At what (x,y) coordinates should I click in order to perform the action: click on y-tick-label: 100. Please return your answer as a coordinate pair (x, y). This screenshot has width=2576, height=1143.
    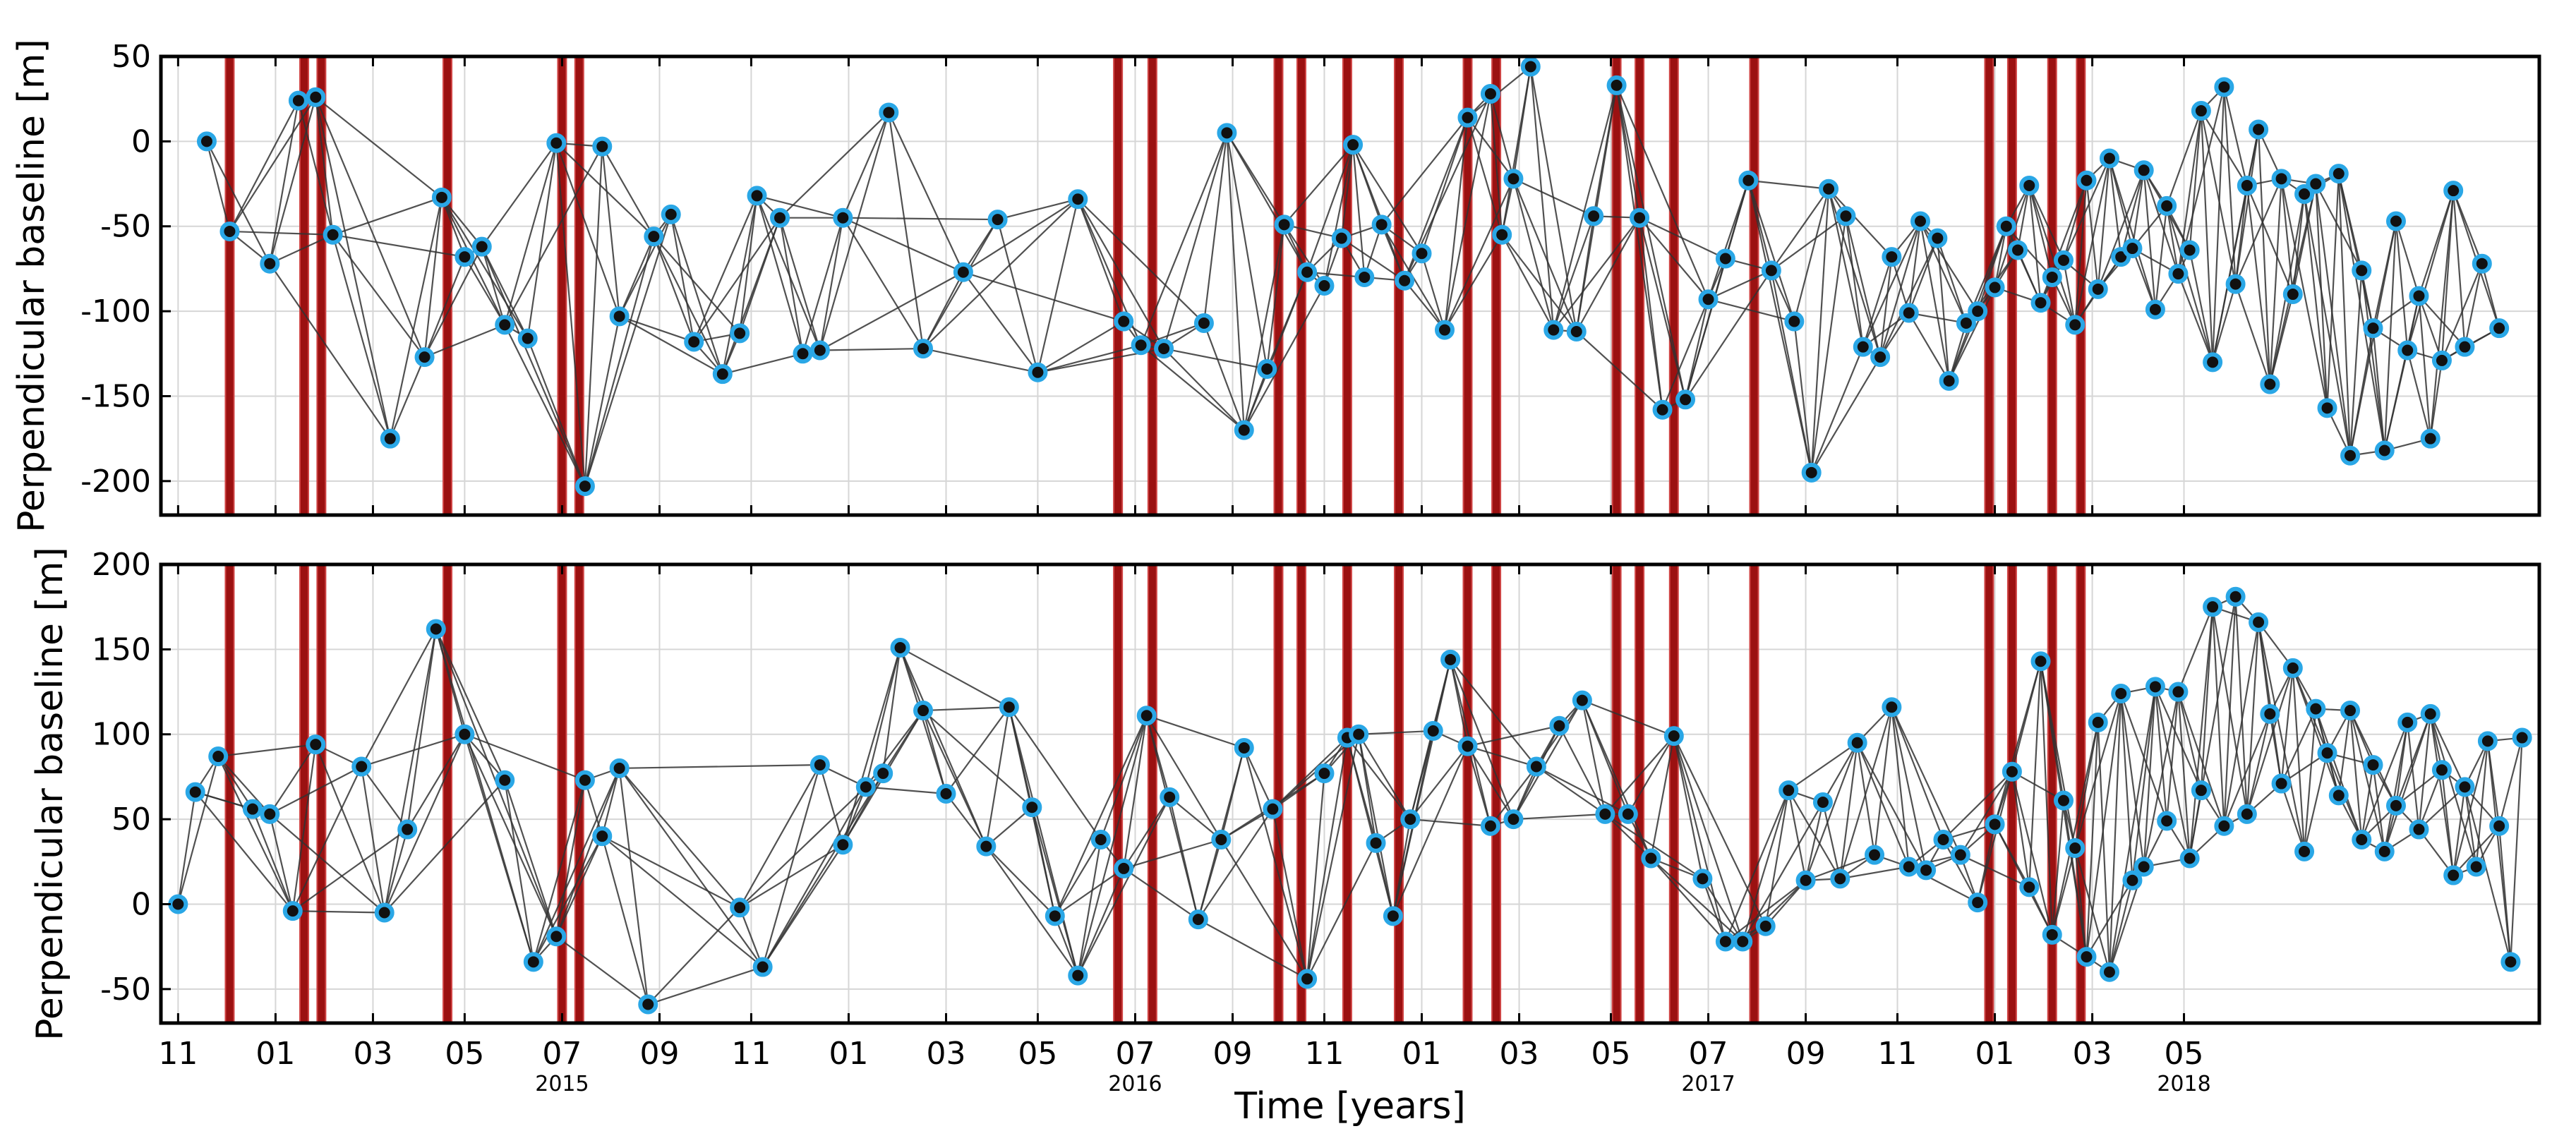
    Looking at the image, I should click on (121, 735).